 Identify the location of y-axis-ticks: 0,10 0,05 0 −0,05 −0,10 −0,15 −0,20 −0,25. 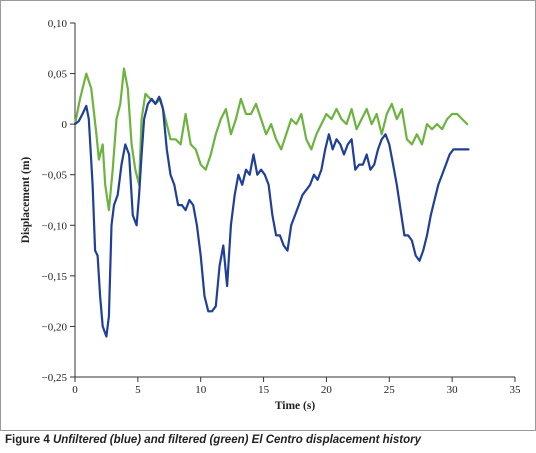
(58, 201).